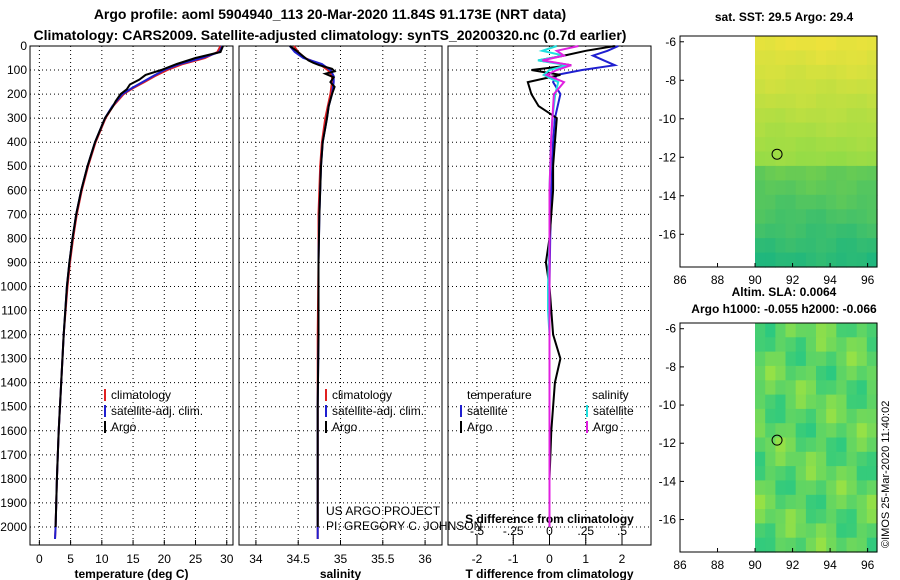 The width and height of the screenshot is (900, 580). I want to click on sst-map-lon-label: 90, so click(755, 280).